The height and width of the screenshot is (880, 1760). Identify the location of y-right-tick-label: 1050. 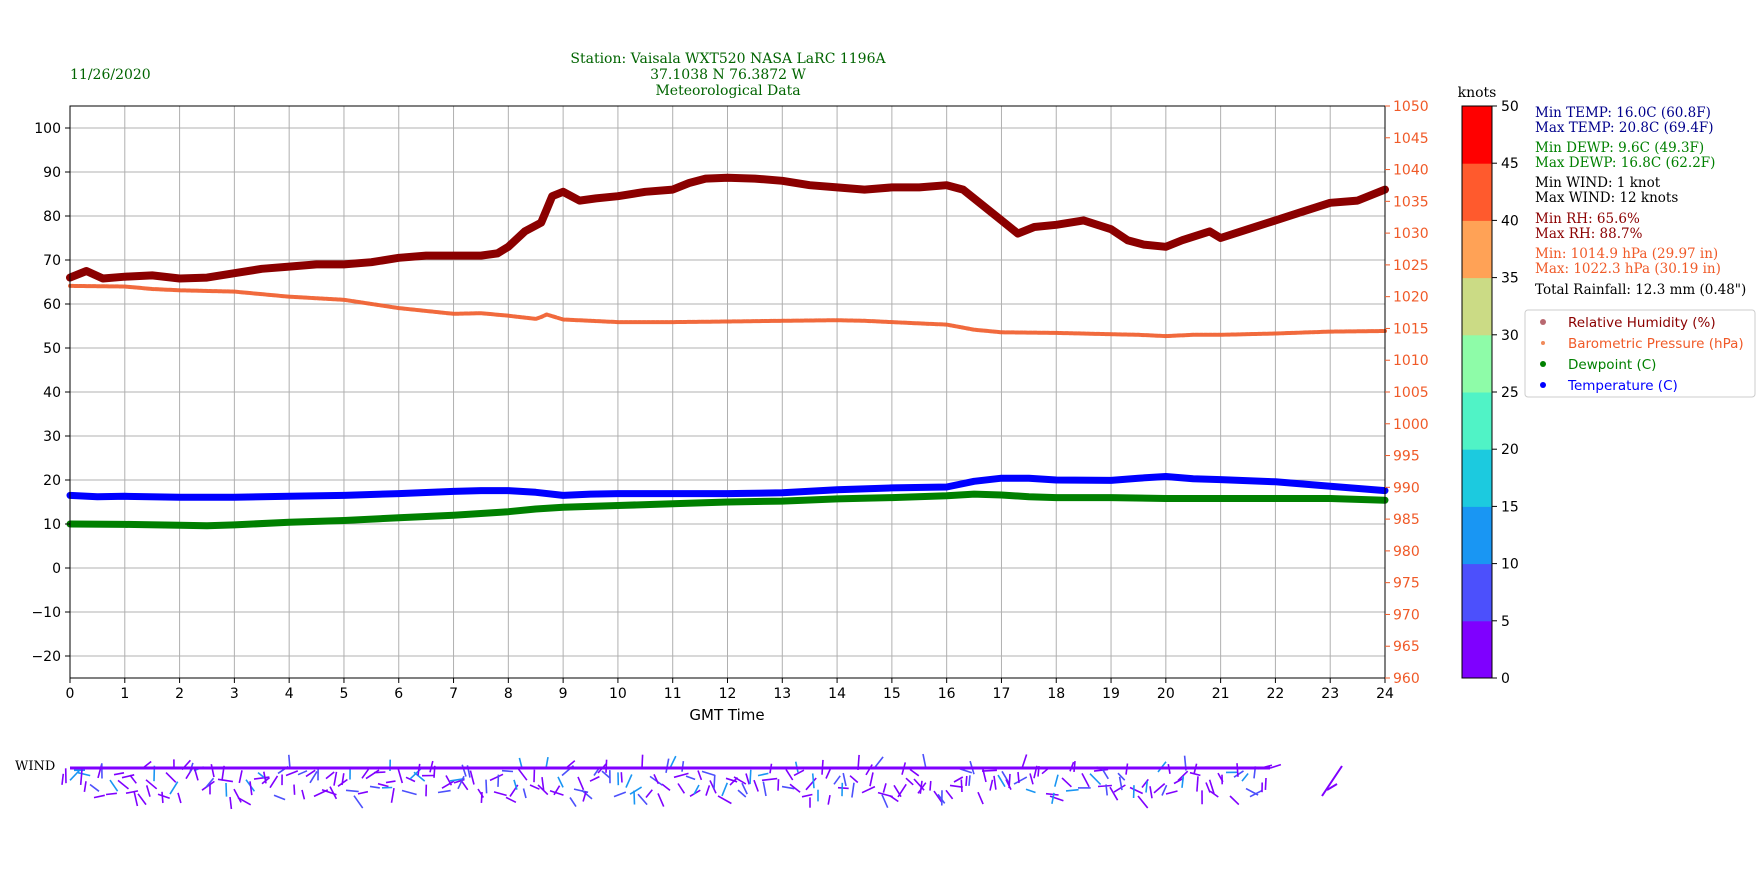
(1411, 107).